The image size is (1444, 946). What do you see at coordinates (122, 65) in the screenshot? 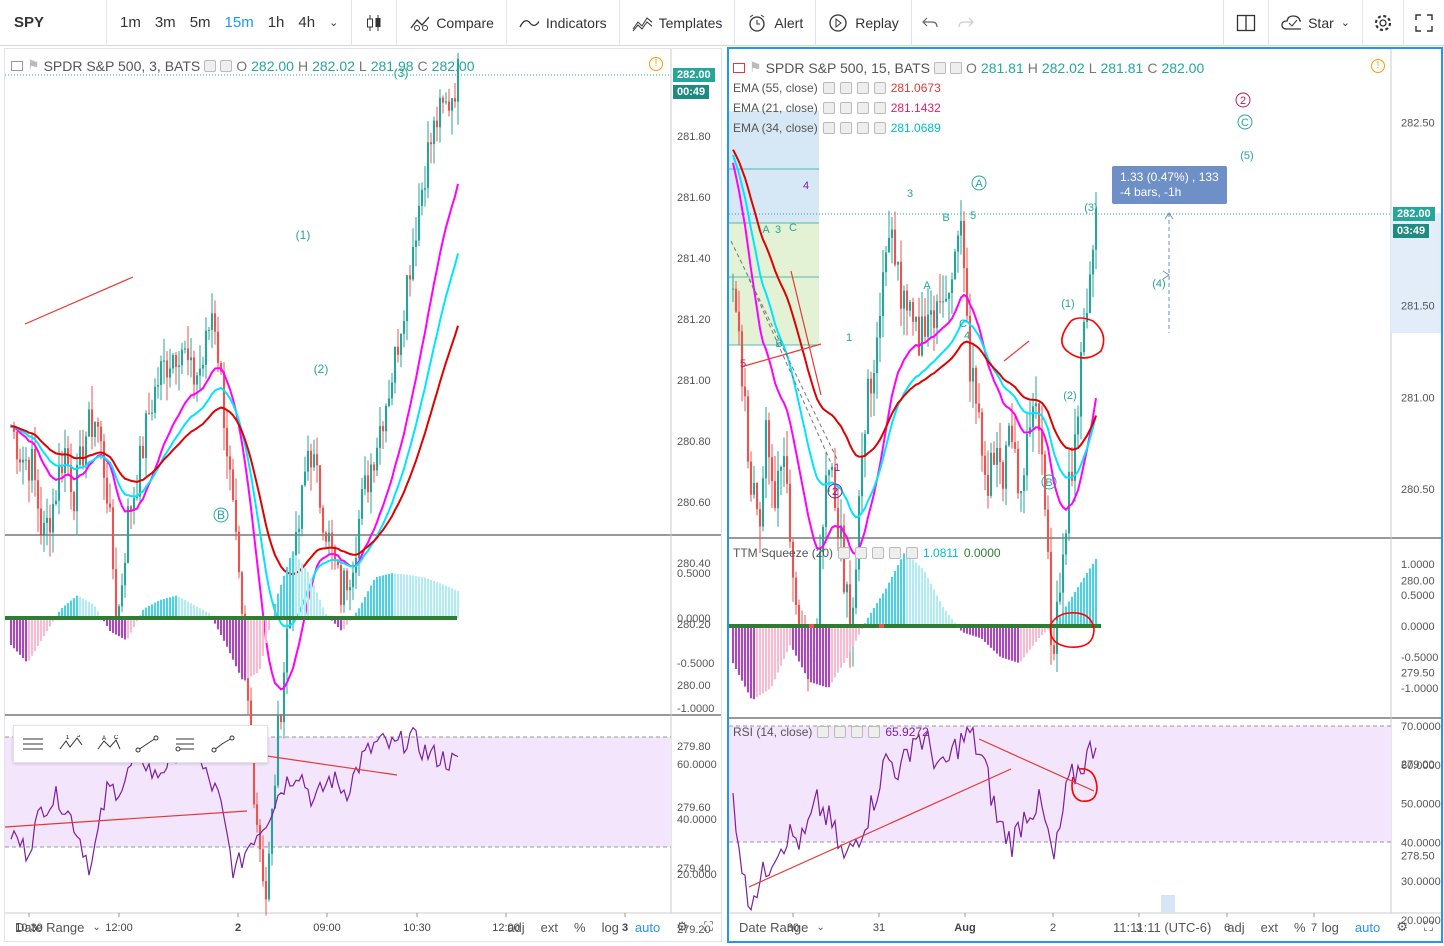
I see `left-symbol-name: SPDR S&P 500, 3, BATS` at bounding box center [122, 65].